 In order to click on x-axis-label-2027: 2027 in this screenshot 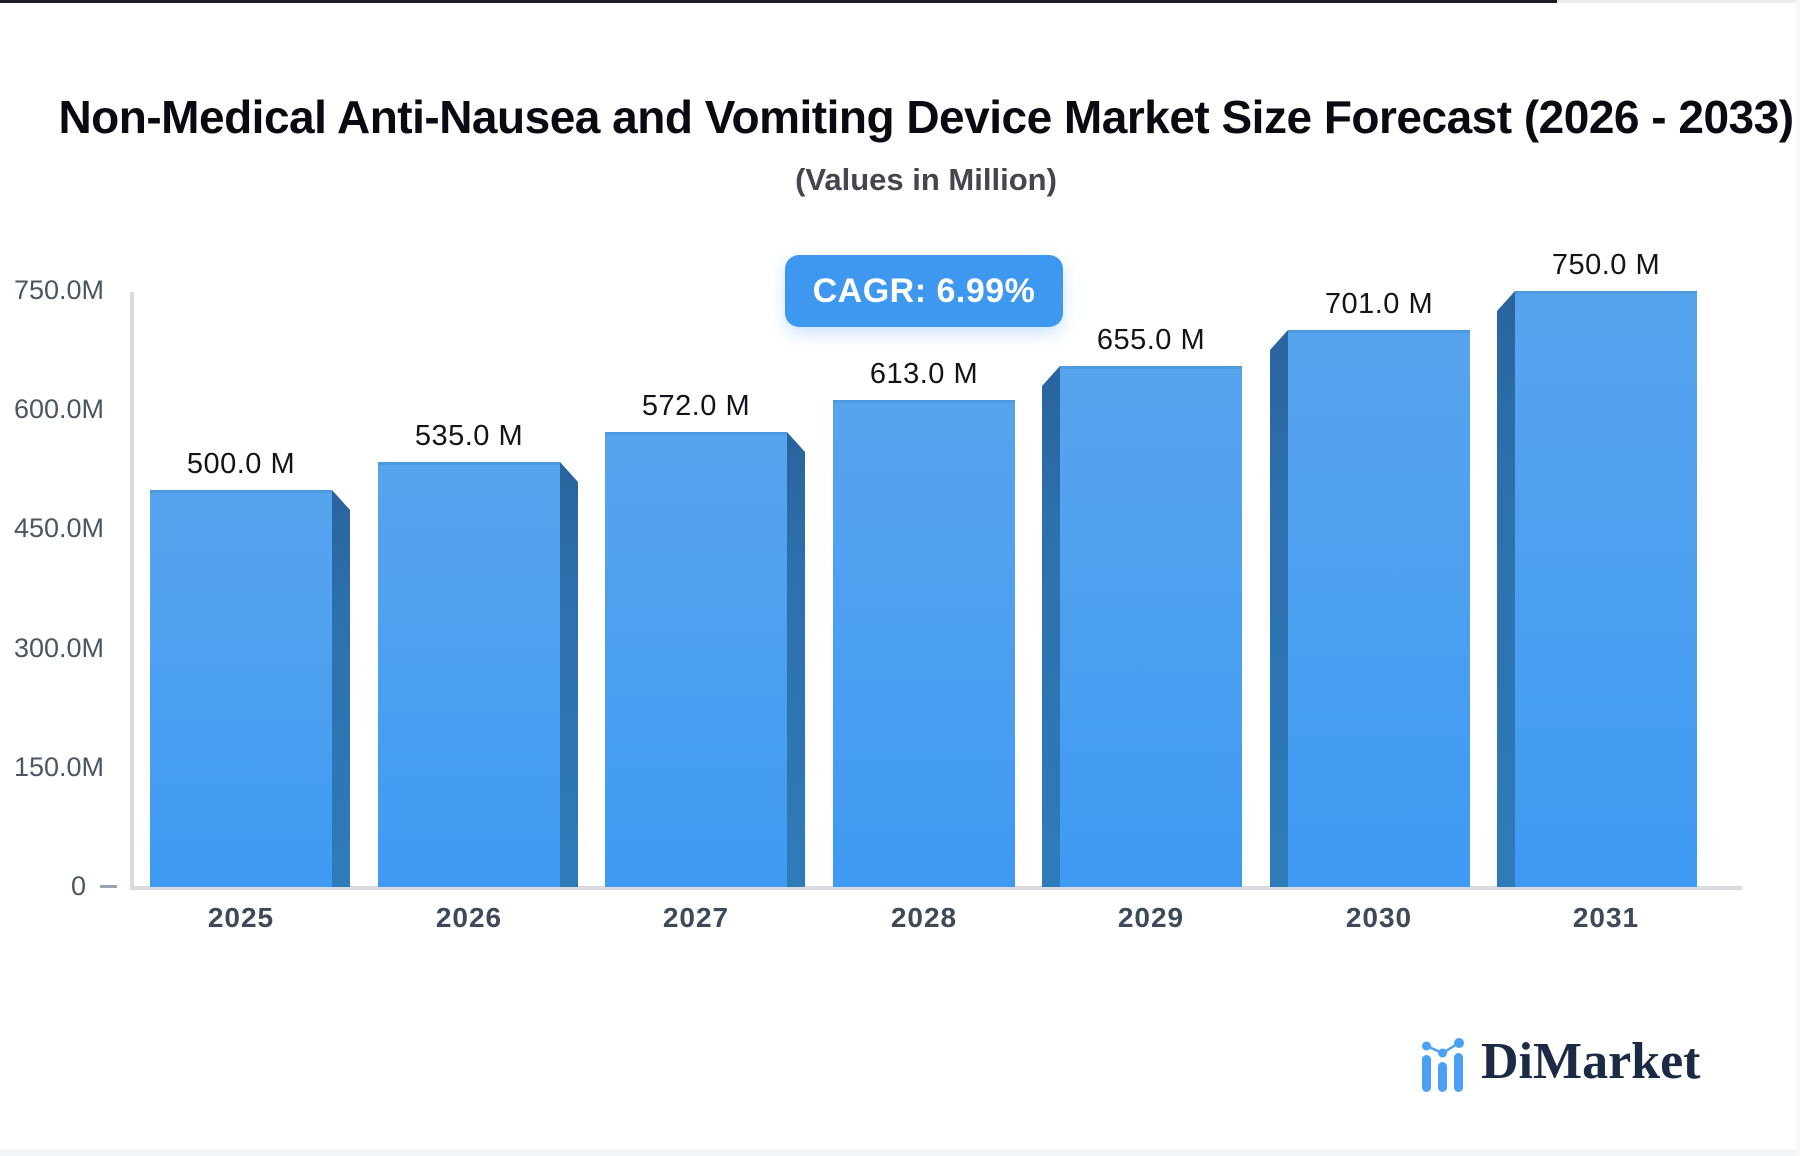, I will do `click(696, 917)`.